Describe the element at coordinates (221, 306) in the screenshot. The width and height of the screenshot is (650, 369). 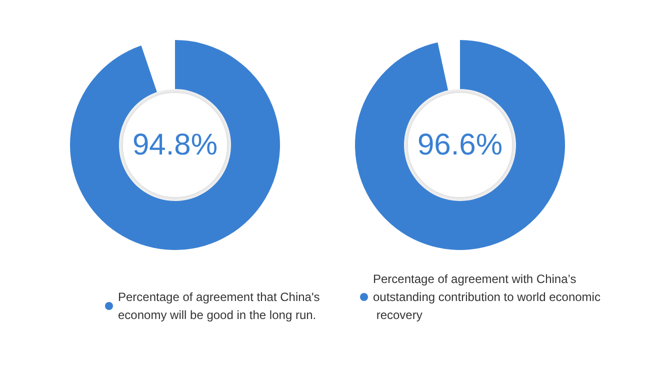
I see `legend-label: Percentage of agreement that China's economy will be good in the long run.` at that location.